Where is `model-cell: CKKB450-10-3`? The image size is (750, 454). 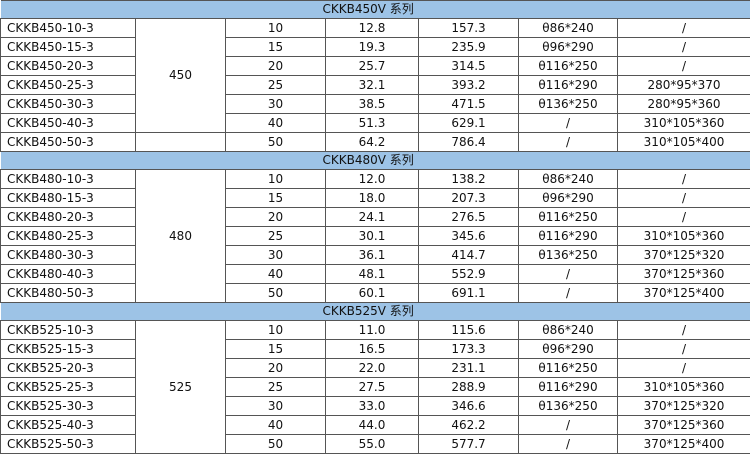
model-cell: CKKB450-10-3 is located at coordinates (68, 28).